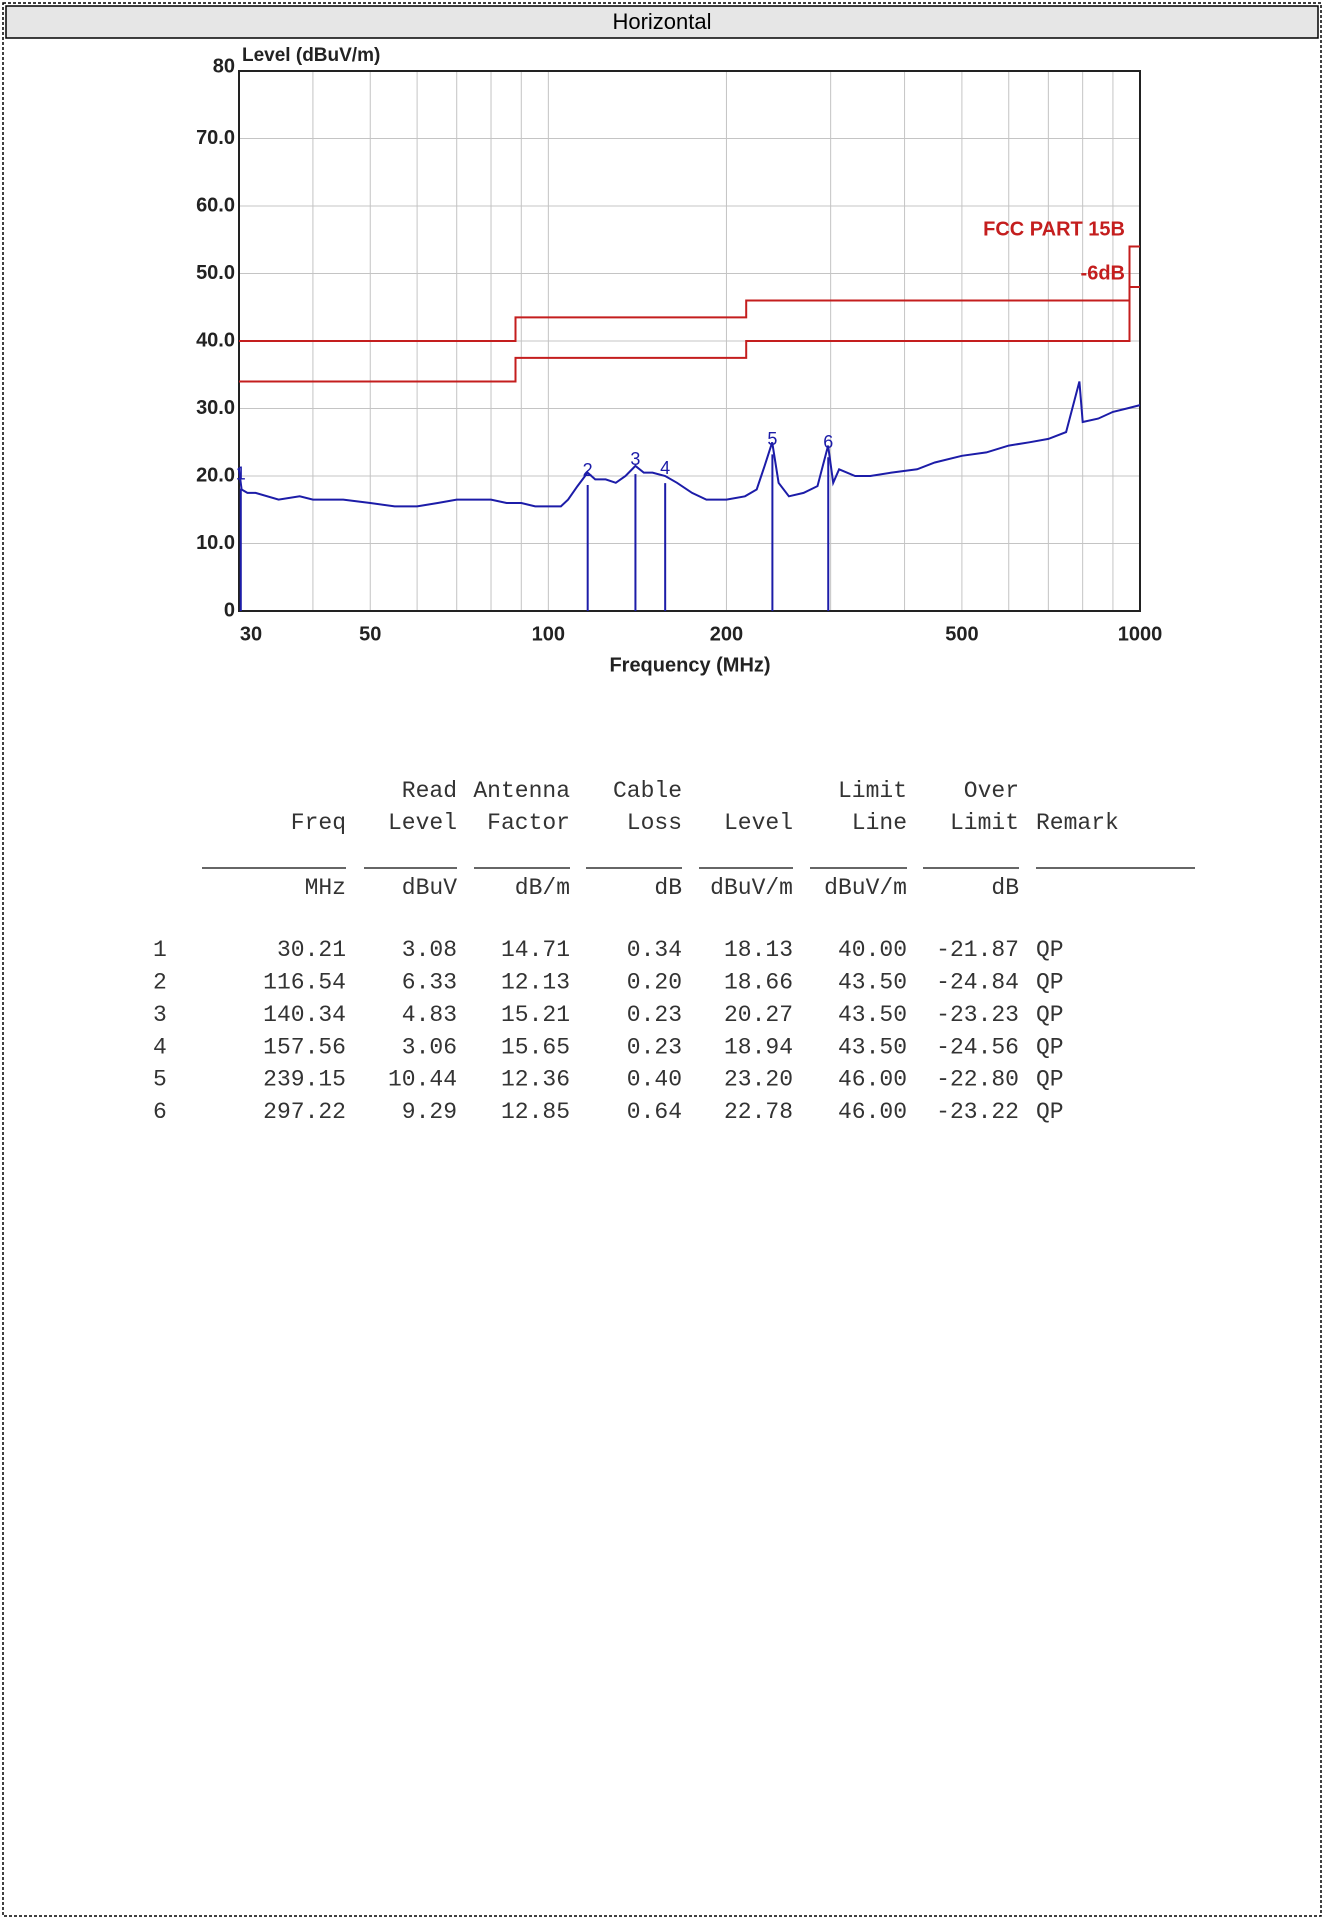 Image resolution: width=1324 pixels, height=1919 pixels. I want to click on row-index: 3, so click(160, 1015).